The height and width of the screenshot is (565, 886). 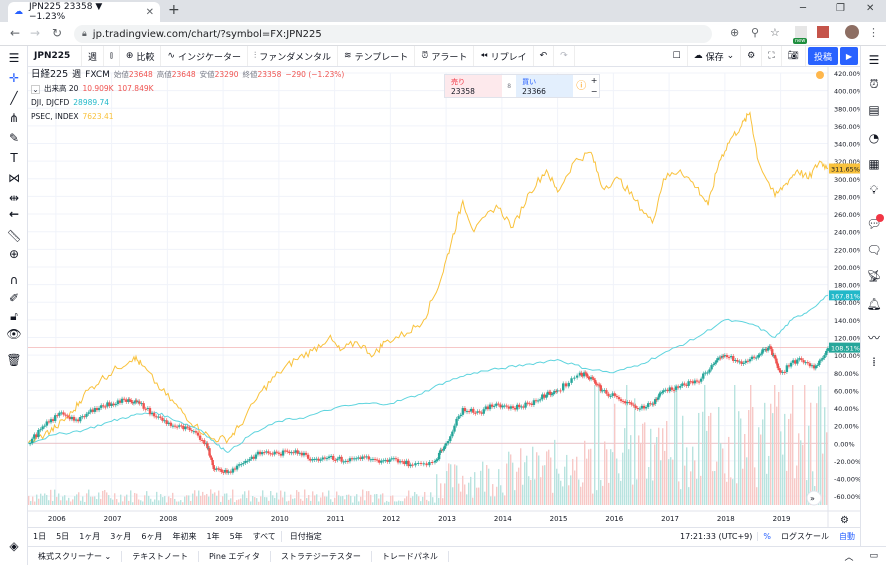 What do you see at coordinates (873, 32) in the screenshot?
I see `menu-dots-icon: ⋮` at bounding box center [873, 32].